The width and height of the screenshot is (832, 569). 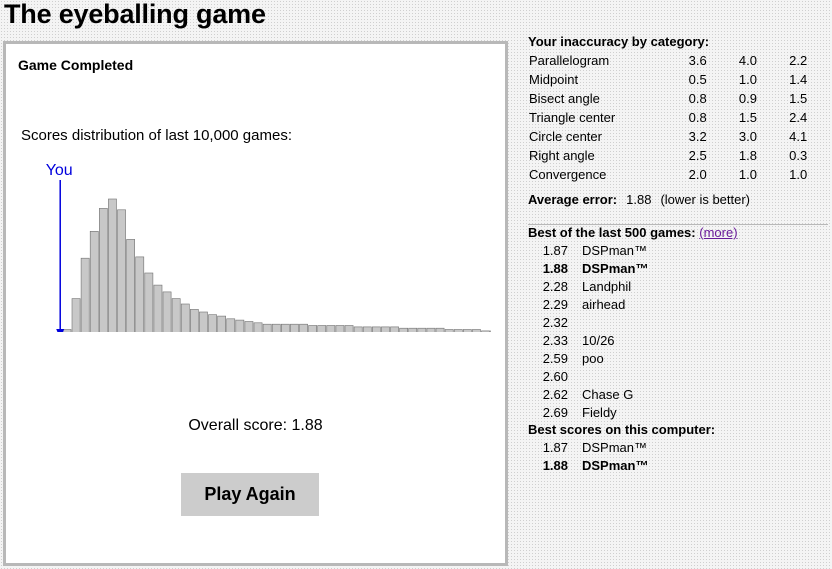 What do you see at coordinates (798, 79) in the screenshot?
I see `category-value: 1.4` at bounding box center [798, 79].